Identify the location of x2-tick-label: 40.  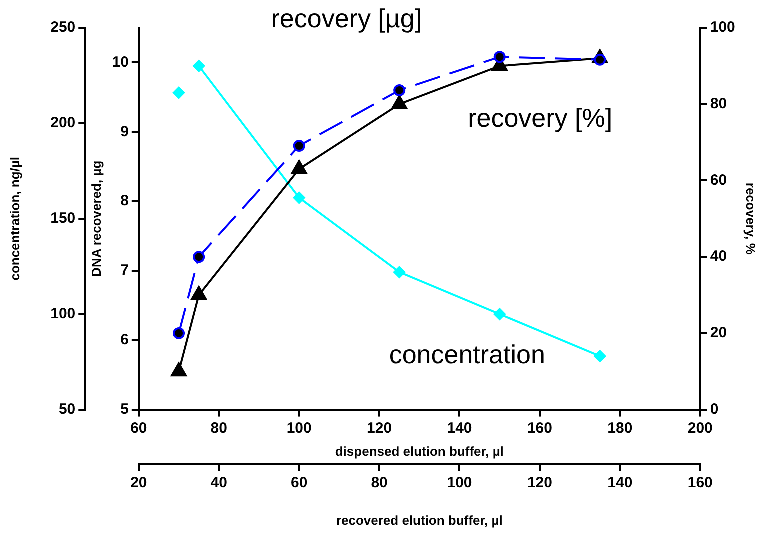
(219, 483).